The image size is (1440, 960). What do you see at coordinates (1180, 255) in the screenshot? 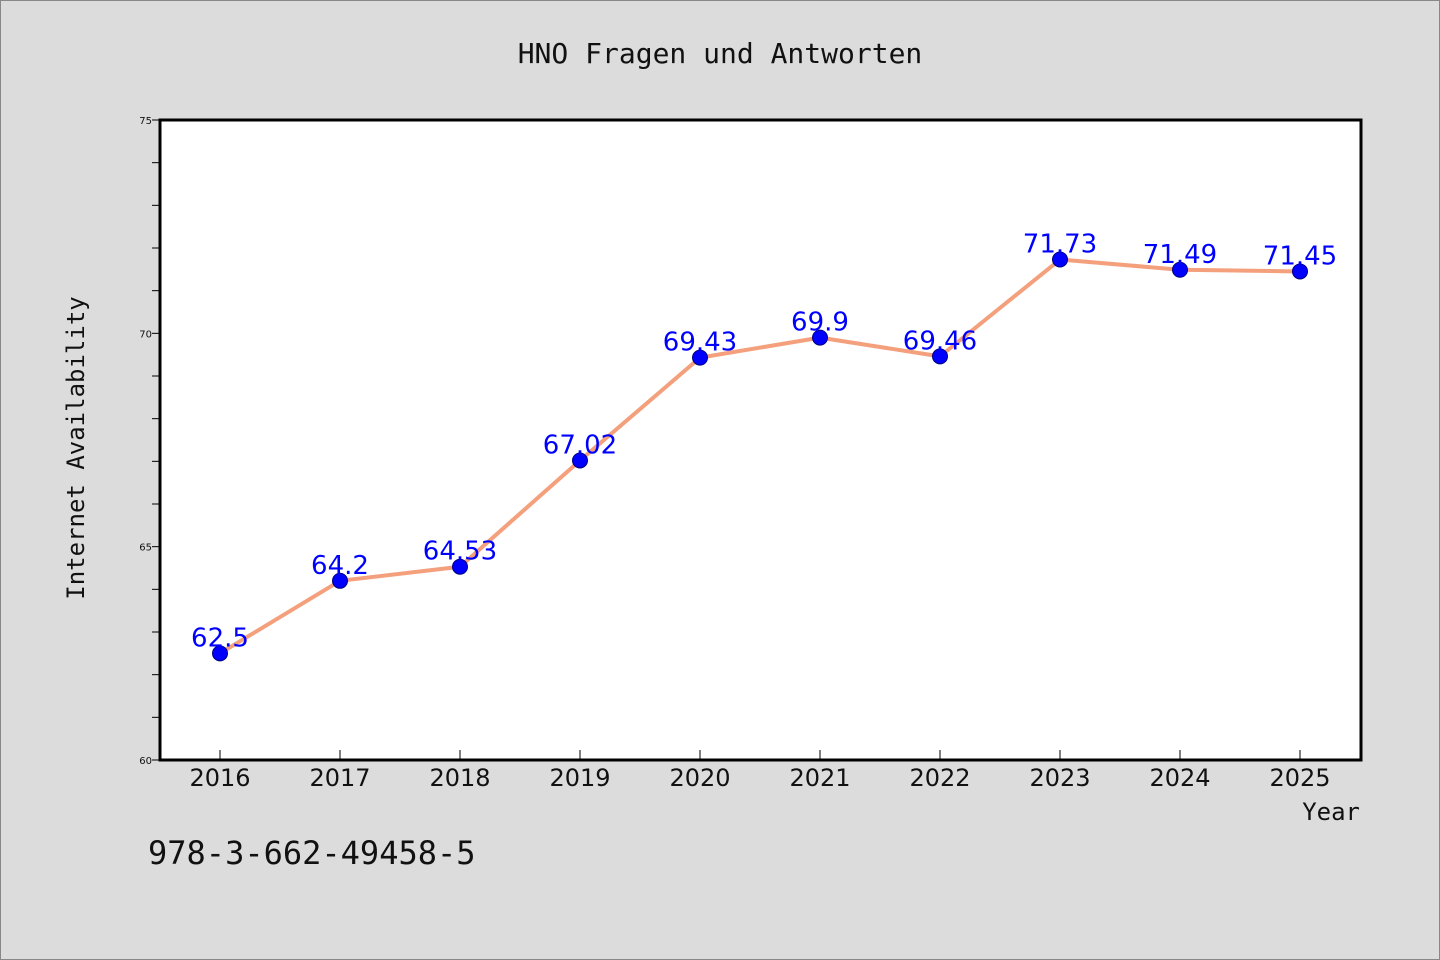
I see `data-label: 71.49` at bounding box center [1180, 255].